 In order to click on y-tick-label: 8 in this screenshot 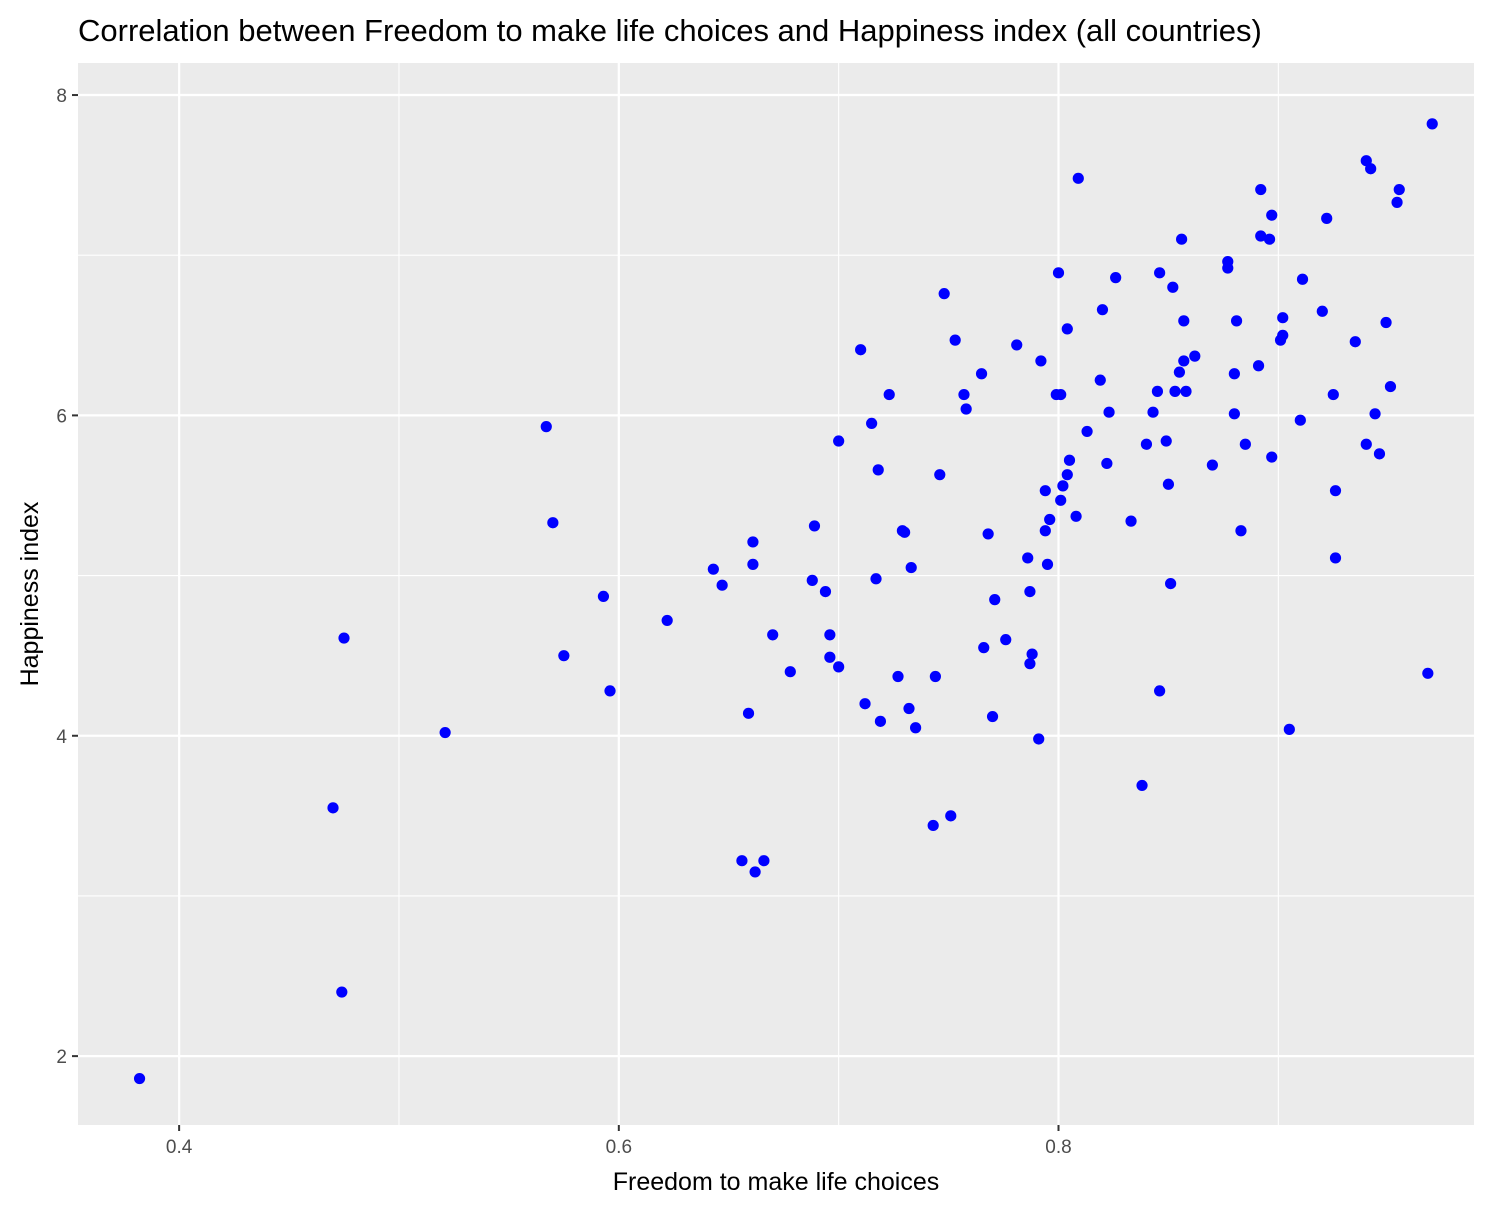, I will do `click(61, 96)`.